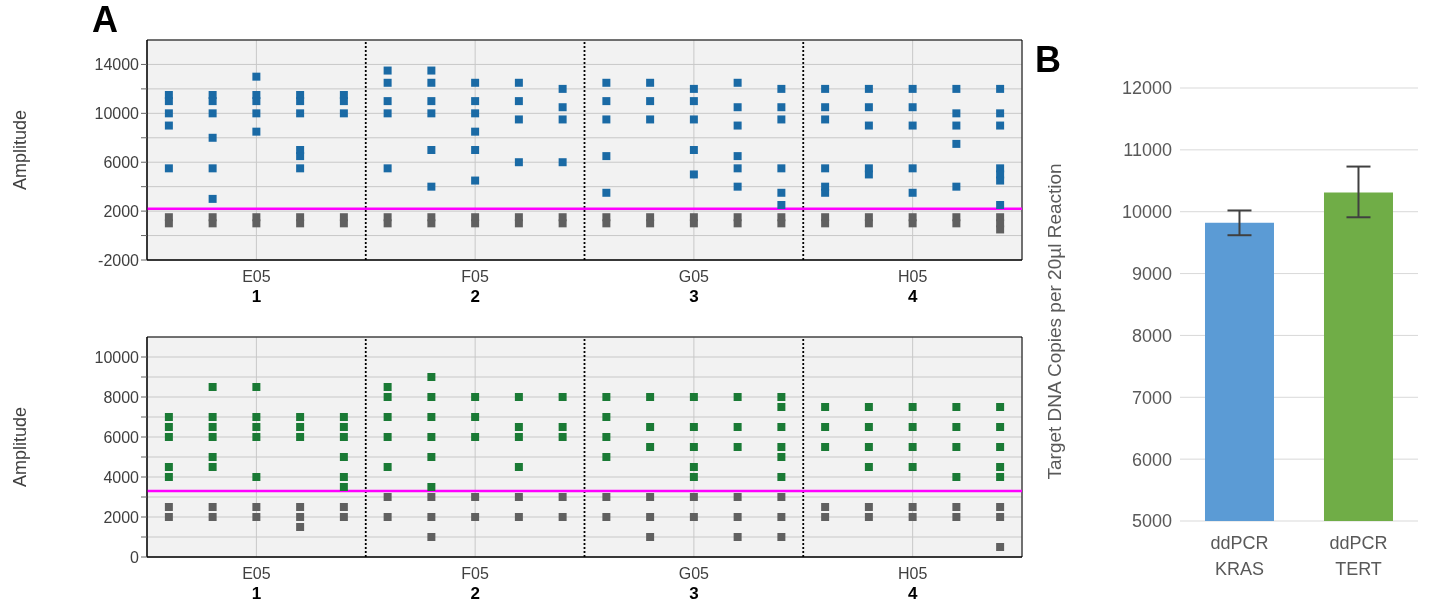 This screenshot has height=609, width=1438. Describe the element at coordinates (694, 573) in the screenshot. I see `x-tick-label: G05` at that location.